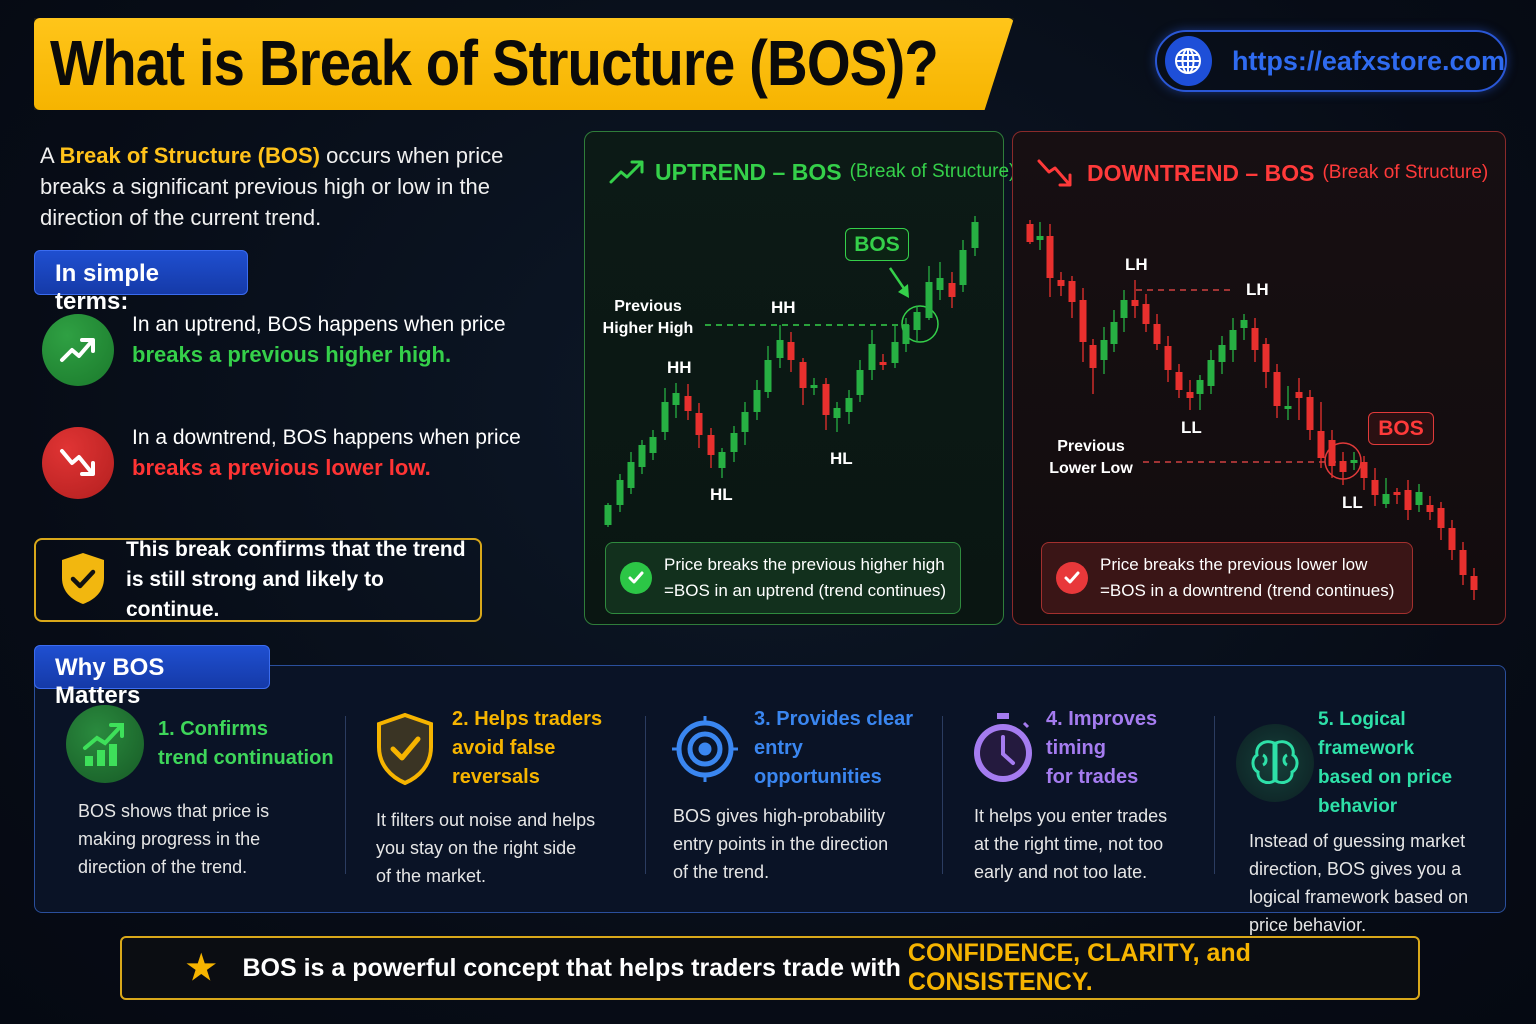  What do you see at coordinates (527, 719) in the screenshot?
I see `reason-2-title: 2. Helps traders` at bounding box center [527, 719].